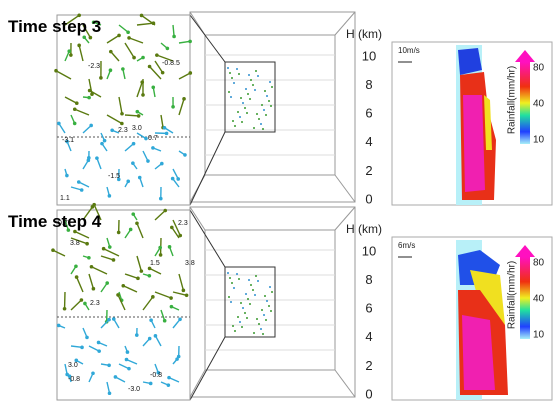 This screenshot has width=557, height=410. What do you see at coordinates (368, 198) in the screenshot?
I see `height-tick: 0` at bounding box center [368, 198].